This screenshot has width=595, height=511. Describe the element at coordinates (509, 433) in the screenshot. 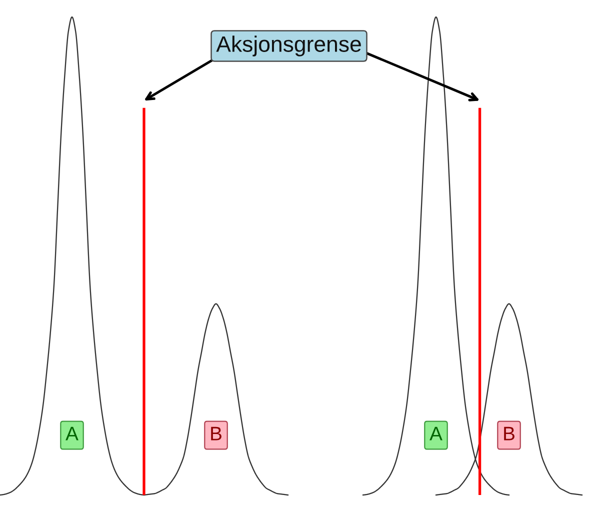

I see `series-label: B` at that location.